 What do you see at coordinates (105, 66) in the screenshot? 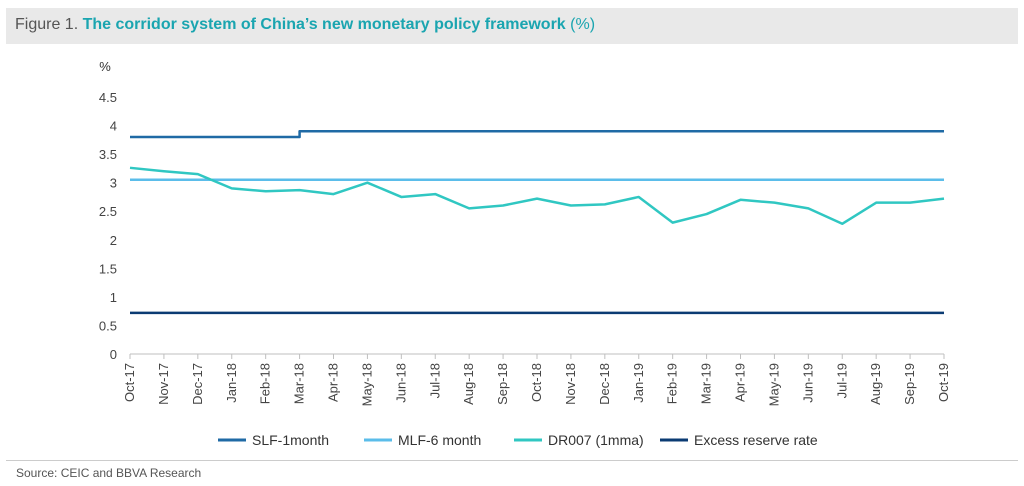
I see `y-axis-label: %` at bounding box center [105, 66].